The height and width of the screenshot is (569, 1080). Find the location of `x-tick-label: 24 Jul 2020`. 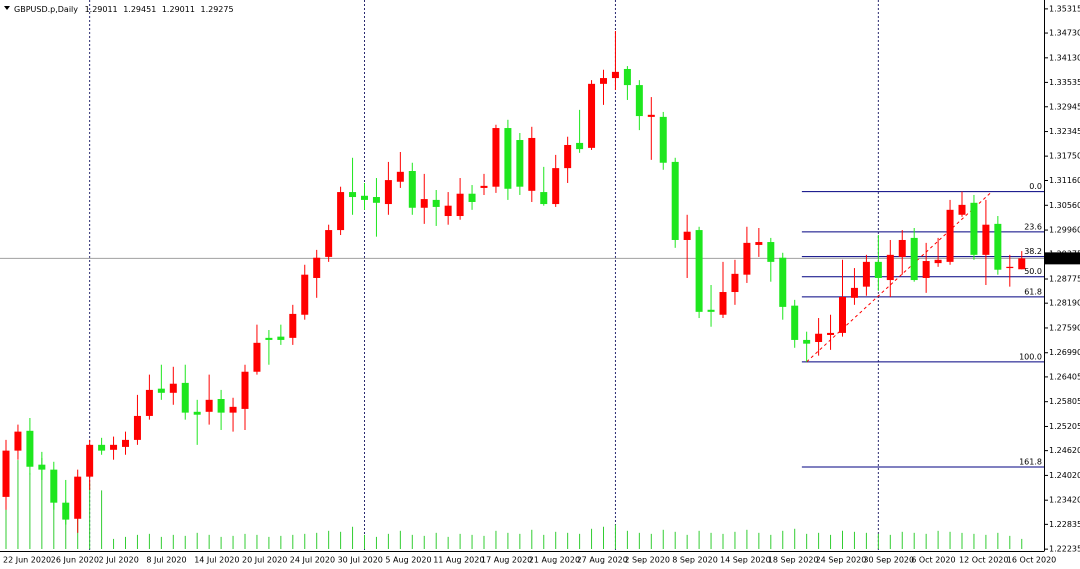

x-tick-label: 24 Jul 2020 is located at coordinates (312, 560).